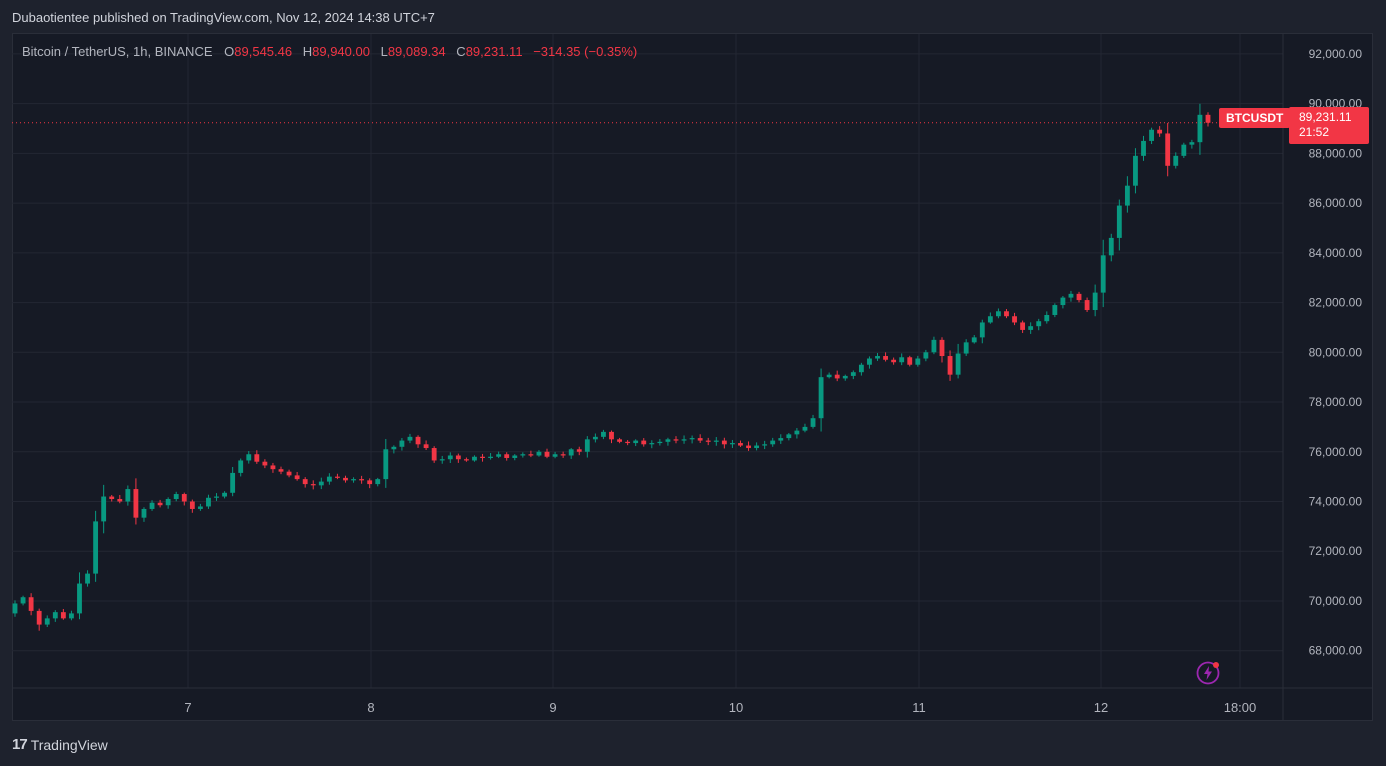 The image size is (1386, 766). What do you see at coordinates (1101, 707) in the screenshot?
I see `x-tick-label: 12` at bounding box center [1101, 707].